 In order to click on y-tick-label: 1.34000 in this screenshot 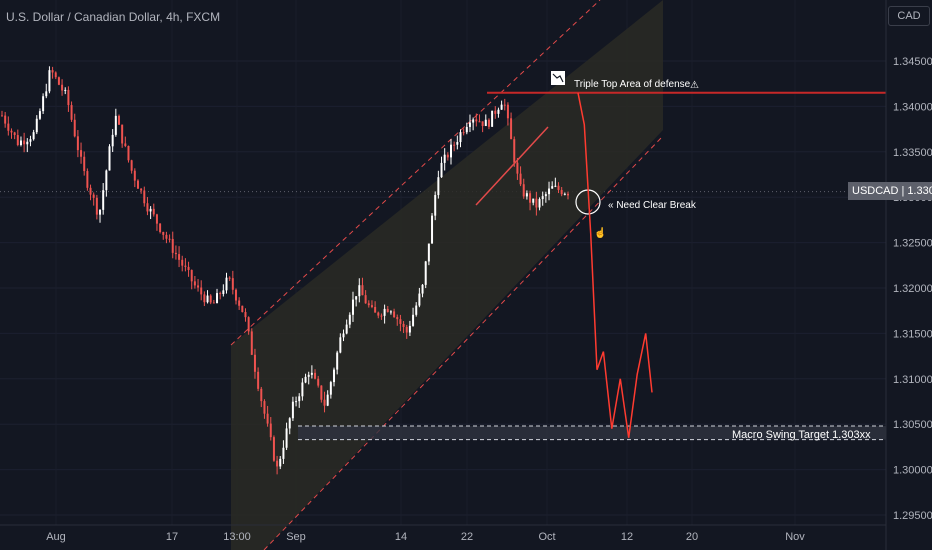, I will do `click(912, 107)`.